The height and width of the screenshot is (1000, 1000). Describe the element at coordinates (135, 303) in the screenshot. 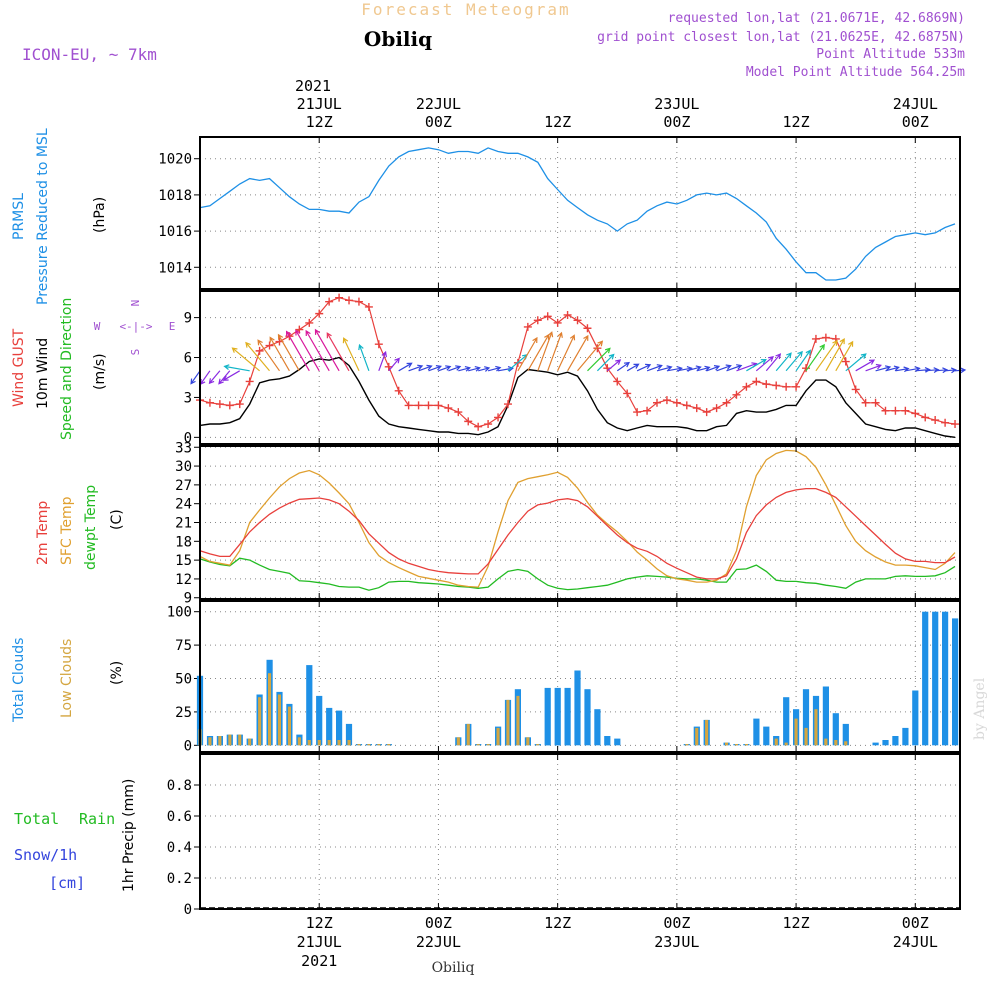

I see `compass-north: N` at that location.